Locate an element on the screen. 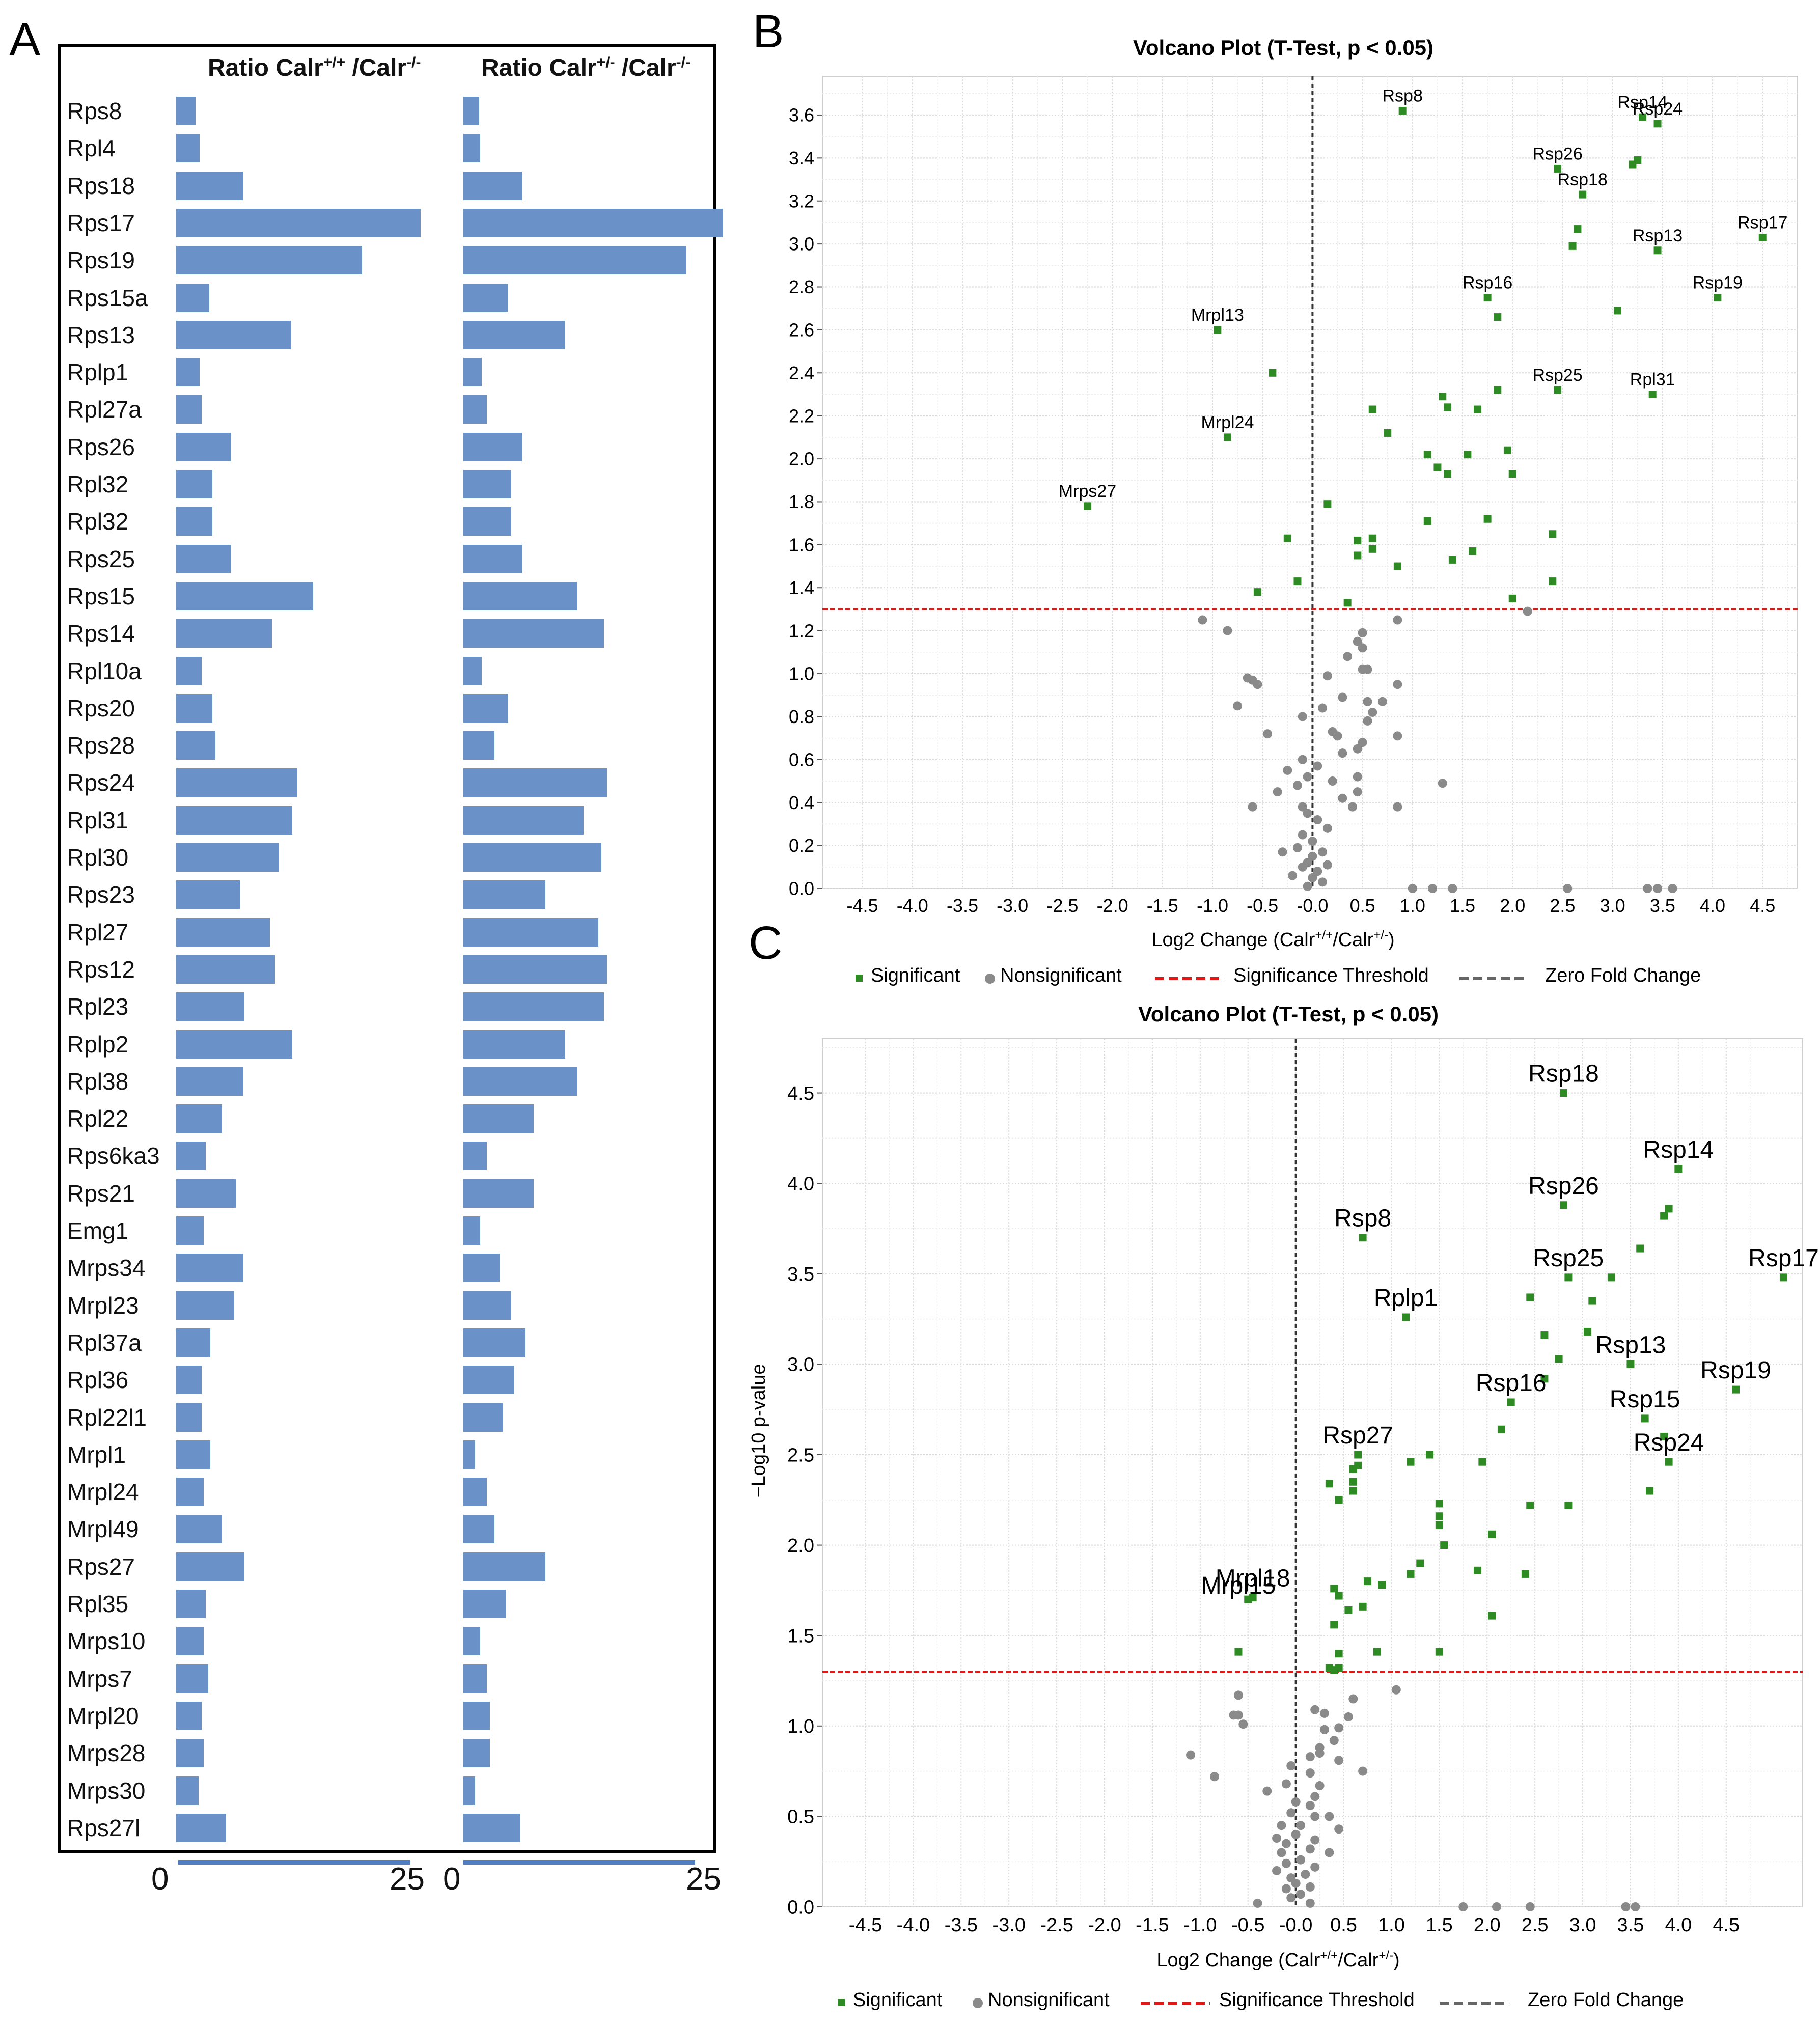  y-tick-label: 3.4 is located at coordinates (801, 158).